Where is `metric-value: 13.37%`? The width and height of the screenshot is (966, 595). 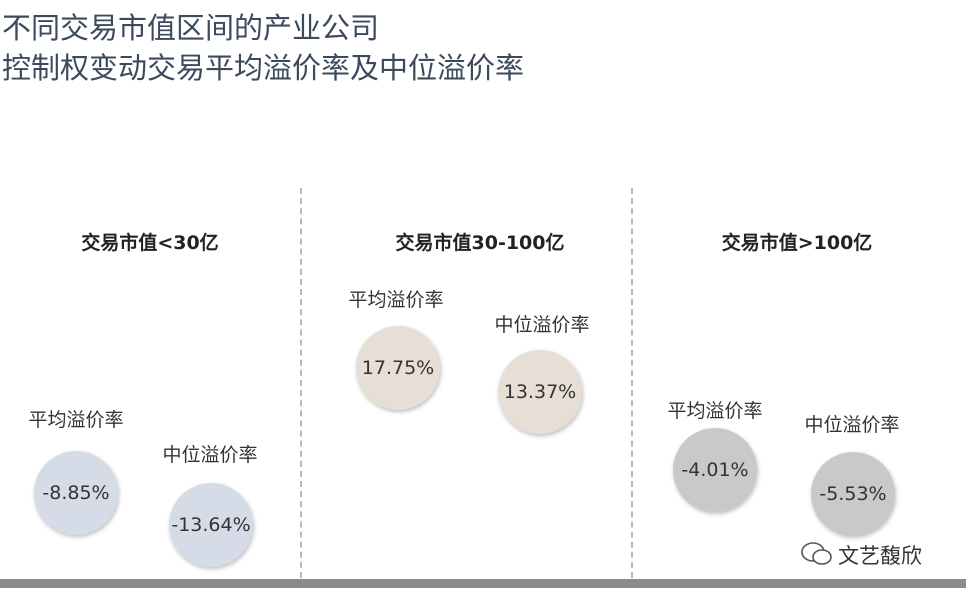 metric-value: 13.37% is located at coordinates (540, 392).